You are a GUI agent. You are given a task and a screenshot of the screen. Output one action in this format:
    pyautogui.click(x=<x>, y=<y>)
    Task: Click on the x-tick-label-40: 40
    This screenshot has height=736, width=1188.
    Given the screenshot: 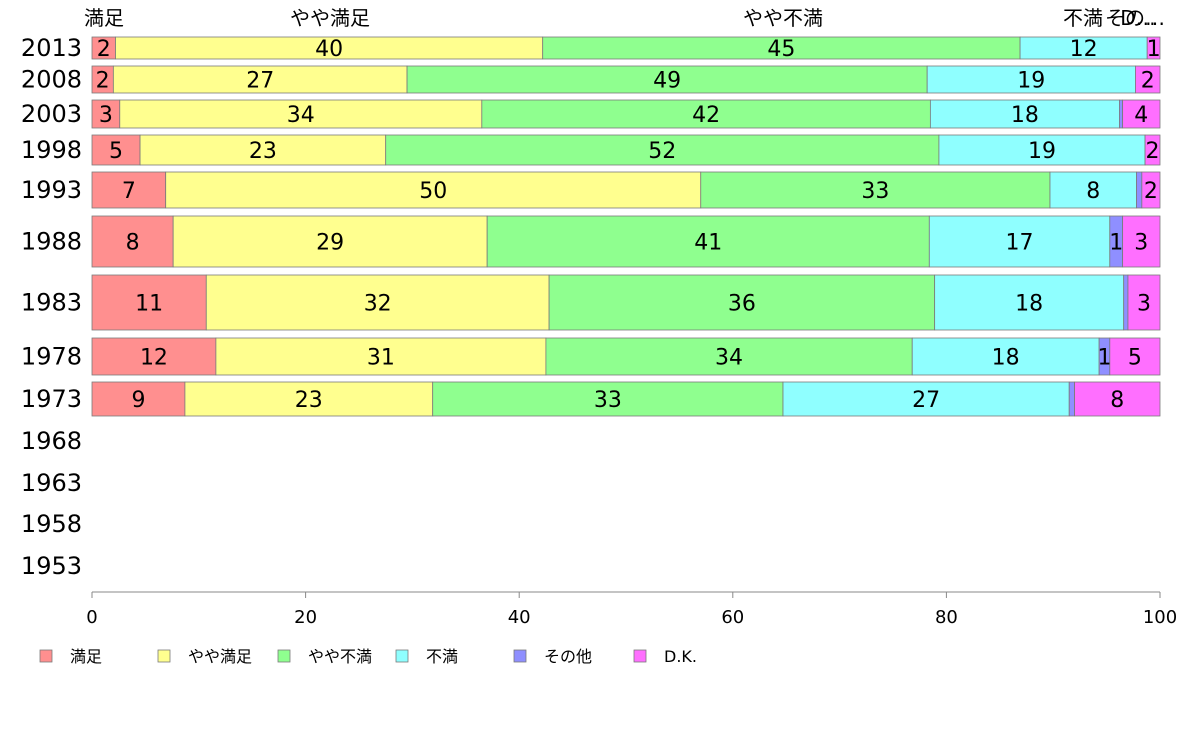 What is the action you would take?
    pyautogui.click(x=519, y=617)
    